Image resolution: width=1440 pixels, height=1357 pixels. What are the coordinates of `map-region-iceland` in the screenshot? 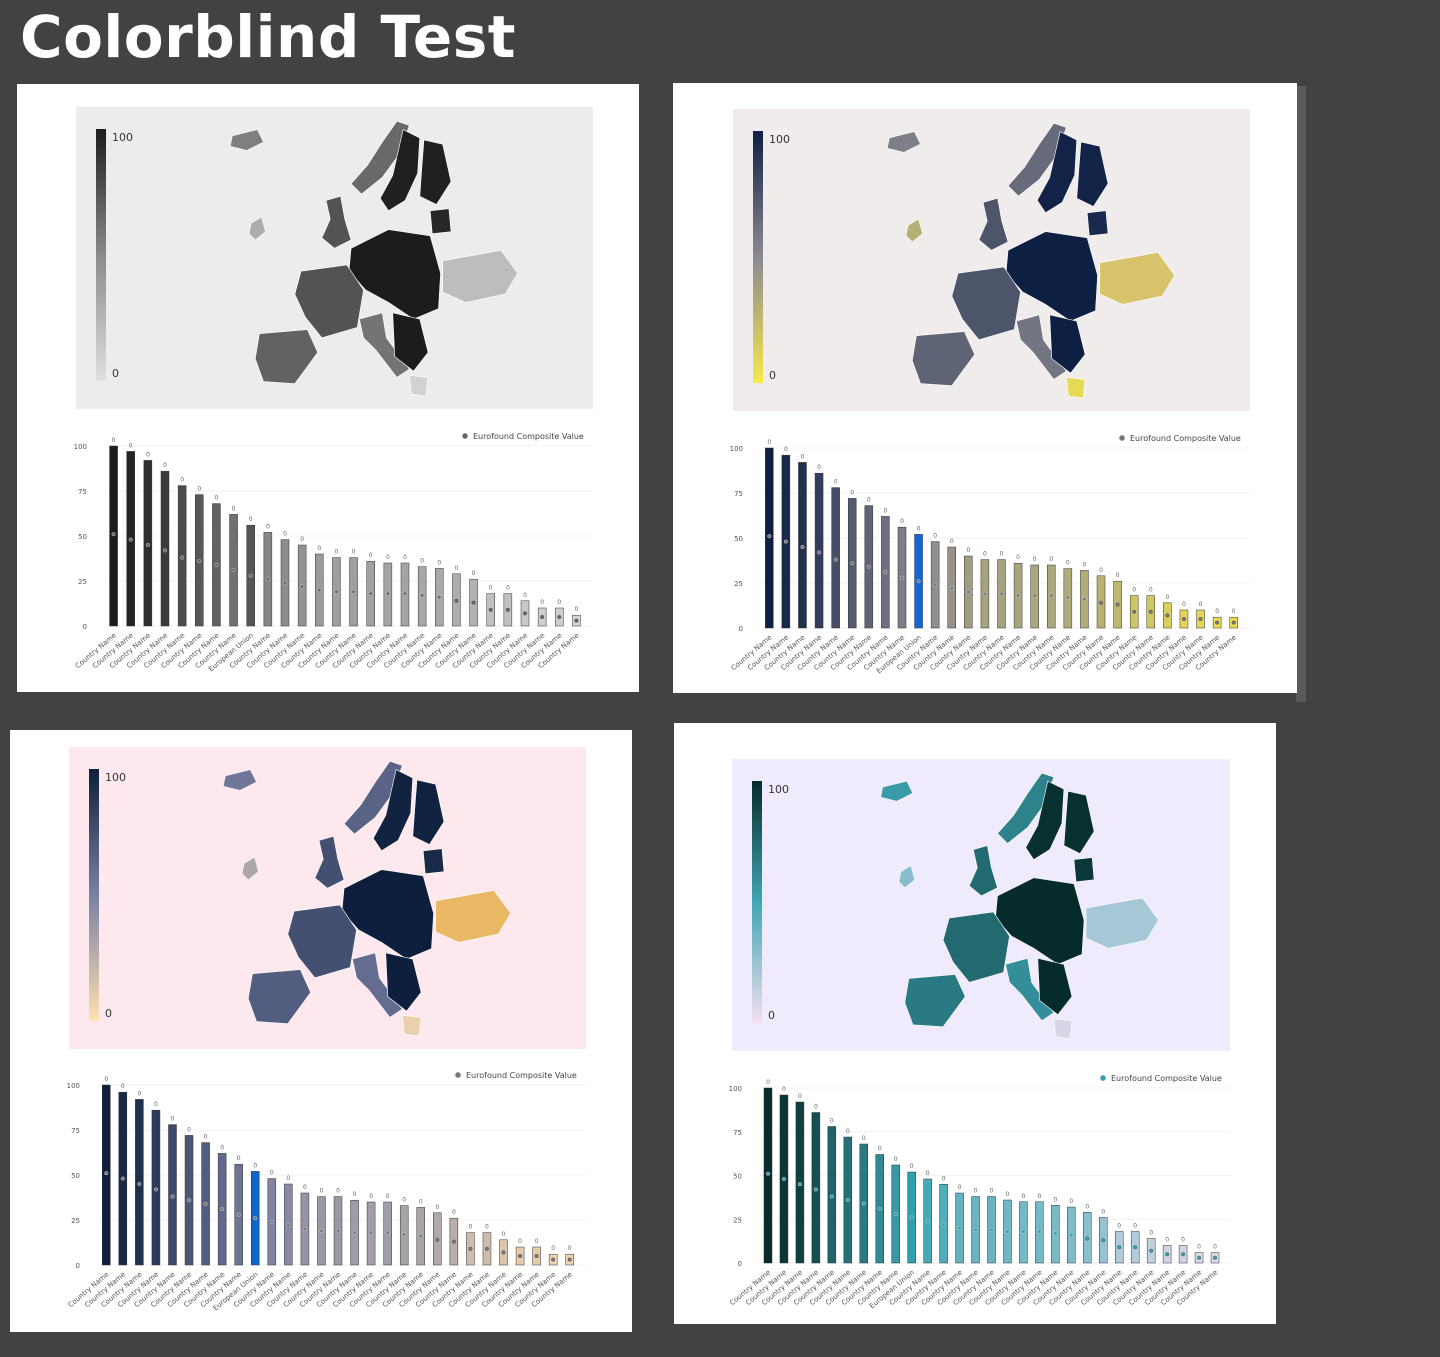 It's located at (239, 780).